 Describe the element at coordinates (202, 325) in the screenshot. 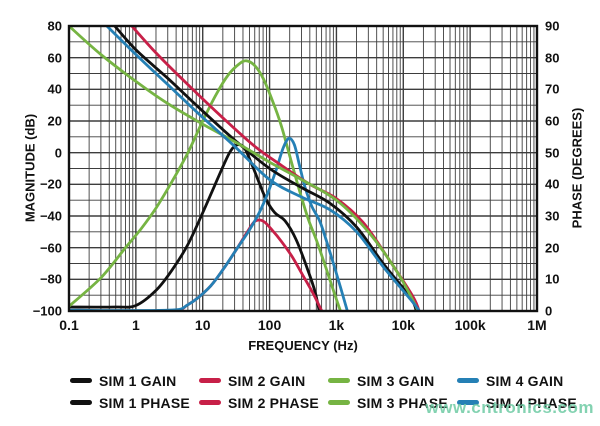

I see `frequency-tick-label: 10` at that location.